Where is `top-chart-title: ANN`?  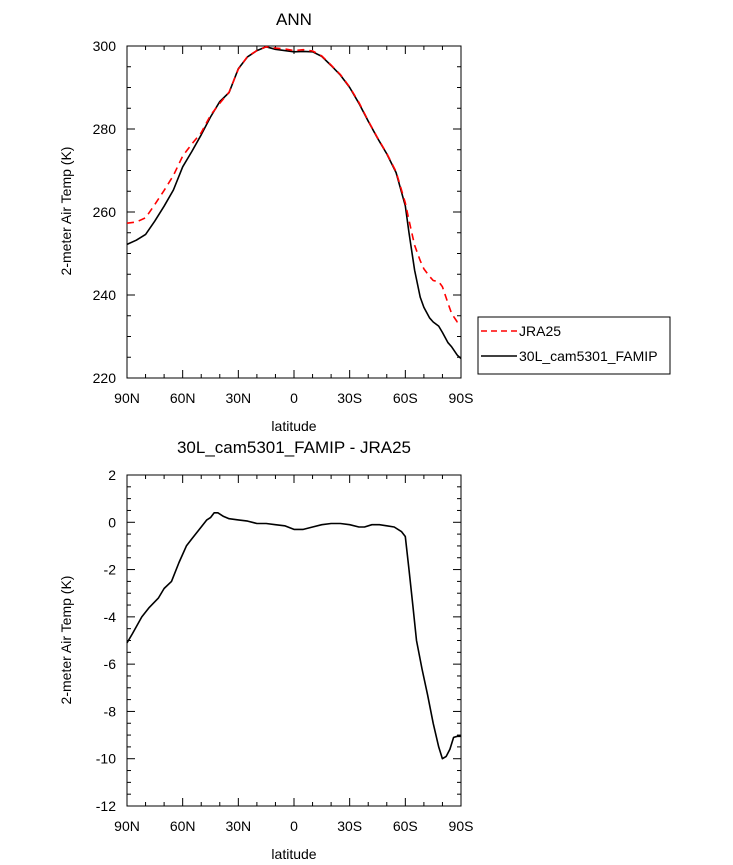
top-chart-title: ANN is located at coordinates (294, 19).